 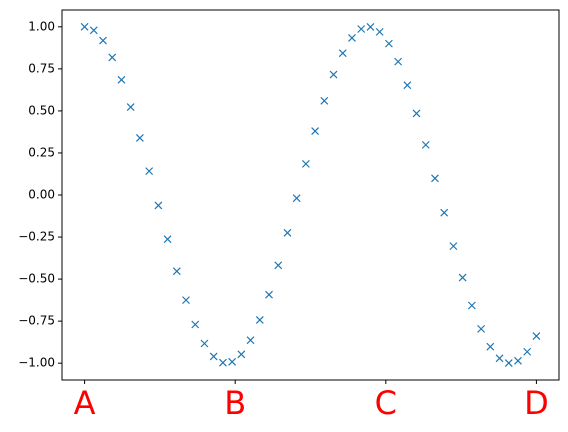 What do you see at coordinates (36, 237) in the screenshot?
I see `y-tick-label: −0.25` at bounding box center [36, 237].